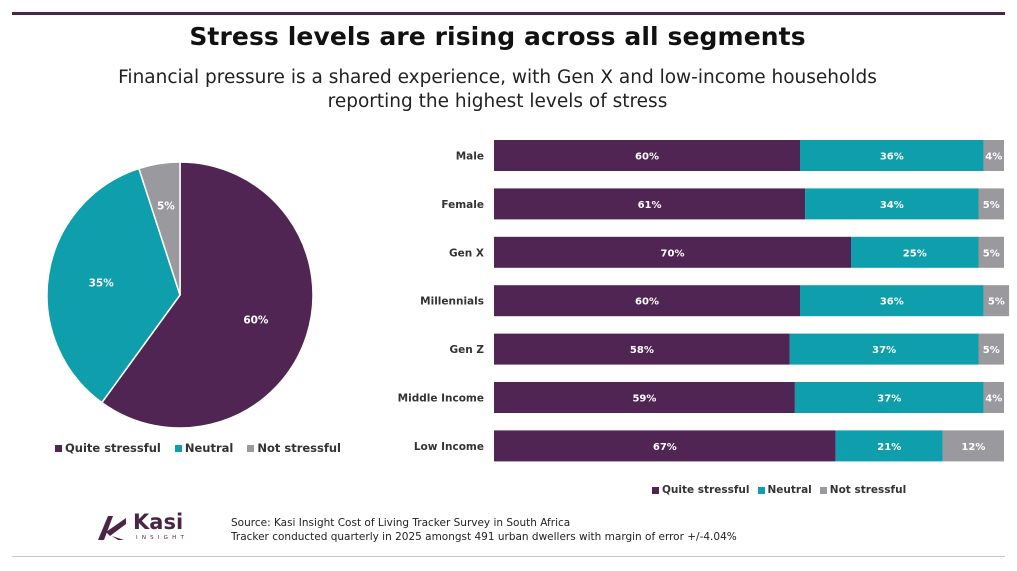 The height and width of the screenshot is (571, 1017). I want to click on pie-label-neutral: 35%, so click(102, 284).